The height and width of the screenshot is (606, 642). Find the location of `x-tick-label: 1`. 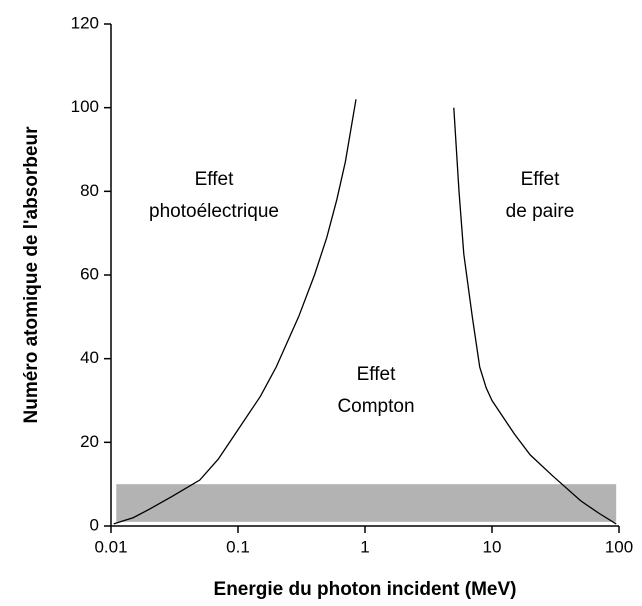

x-tick-label: 1 is located at coordinates (364, 546).